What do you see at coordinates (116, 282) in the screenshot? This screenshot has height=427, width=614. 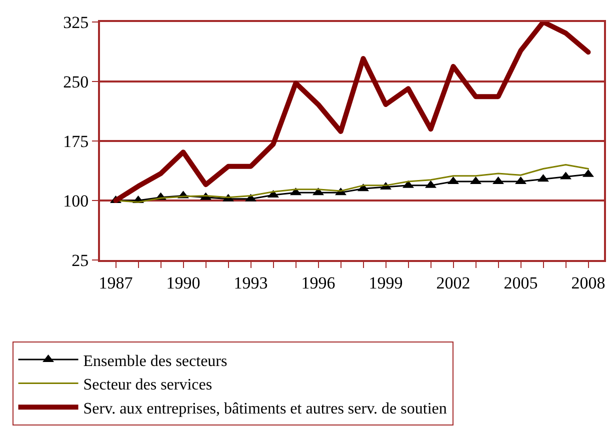 I see `x-tick-label: 1987` at bounding box center [116, 282].